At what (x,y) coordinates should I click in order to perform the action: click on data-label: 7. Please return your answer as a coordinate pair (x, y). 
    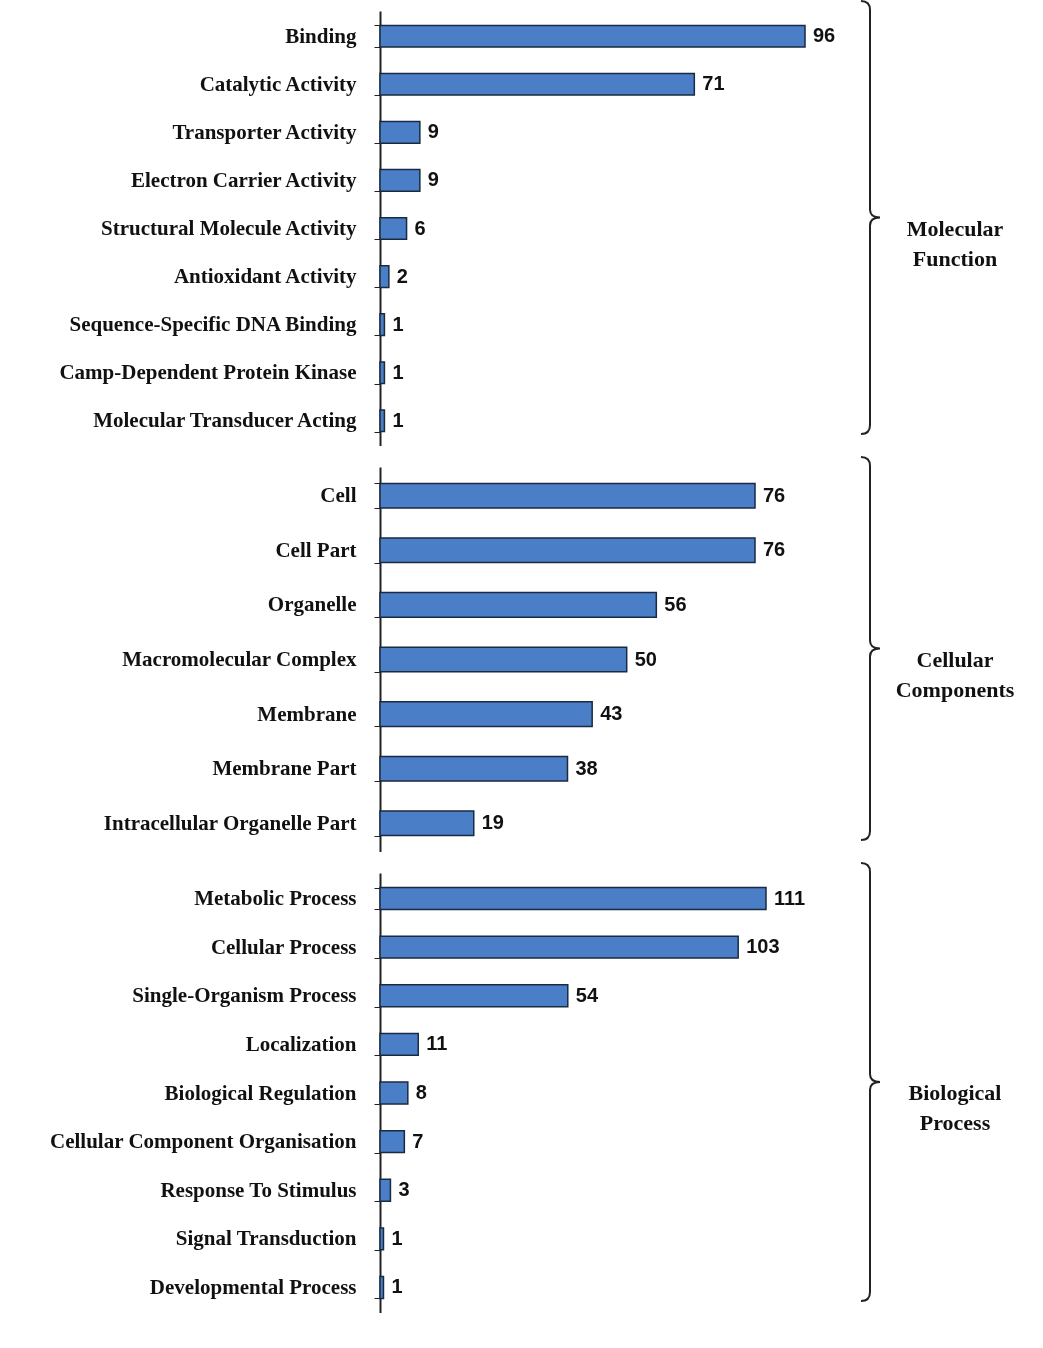
    Looking at the image, I should click on (418, 1140).